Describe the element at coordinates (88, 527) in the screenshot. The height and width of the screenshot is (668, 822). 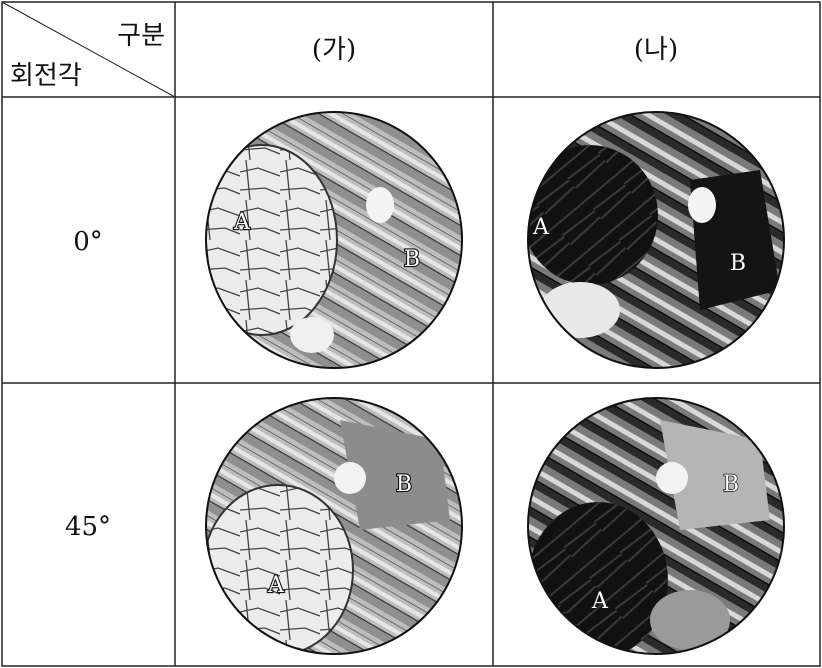
I see `row-label: 45°` at that location.